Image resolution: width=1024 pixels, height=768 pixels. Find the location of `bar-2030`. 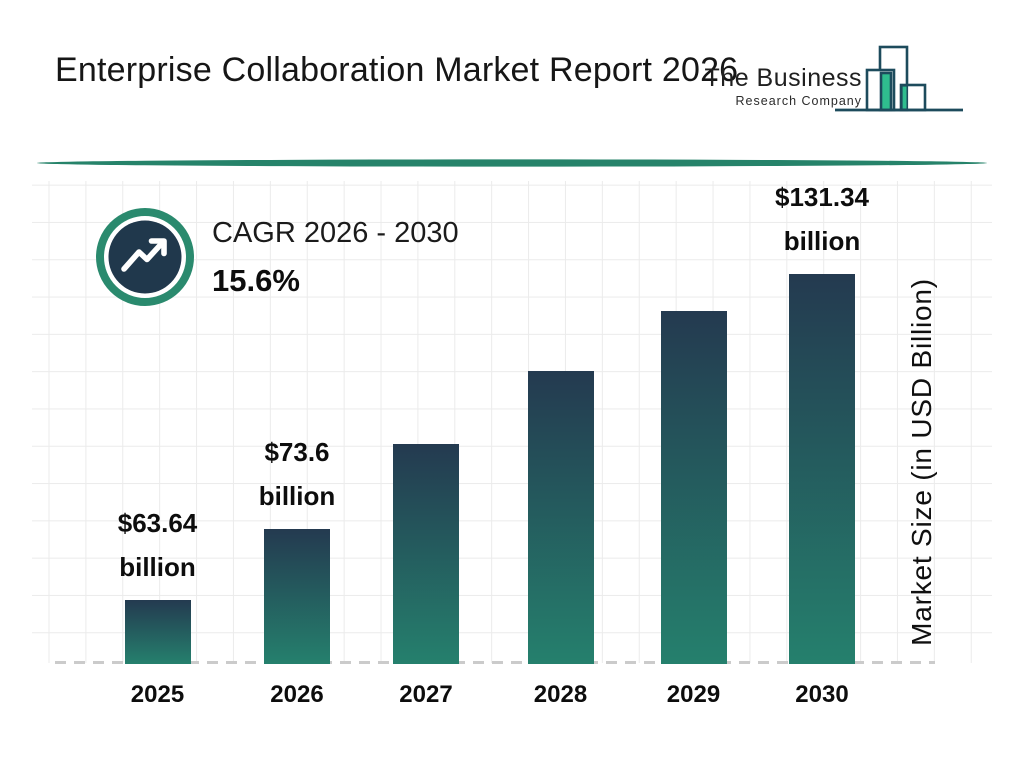

bar-2030 is located at coordinates (822, 468).